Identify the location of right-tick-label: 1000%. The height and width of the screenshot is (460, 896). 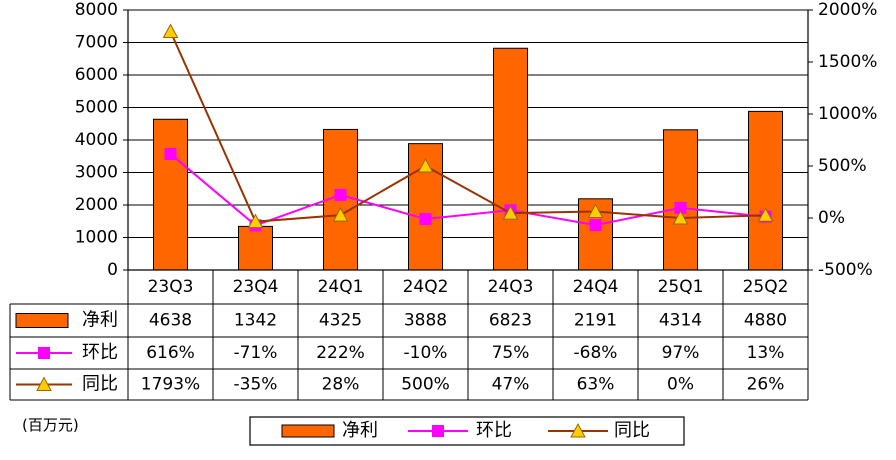
(847, 114).